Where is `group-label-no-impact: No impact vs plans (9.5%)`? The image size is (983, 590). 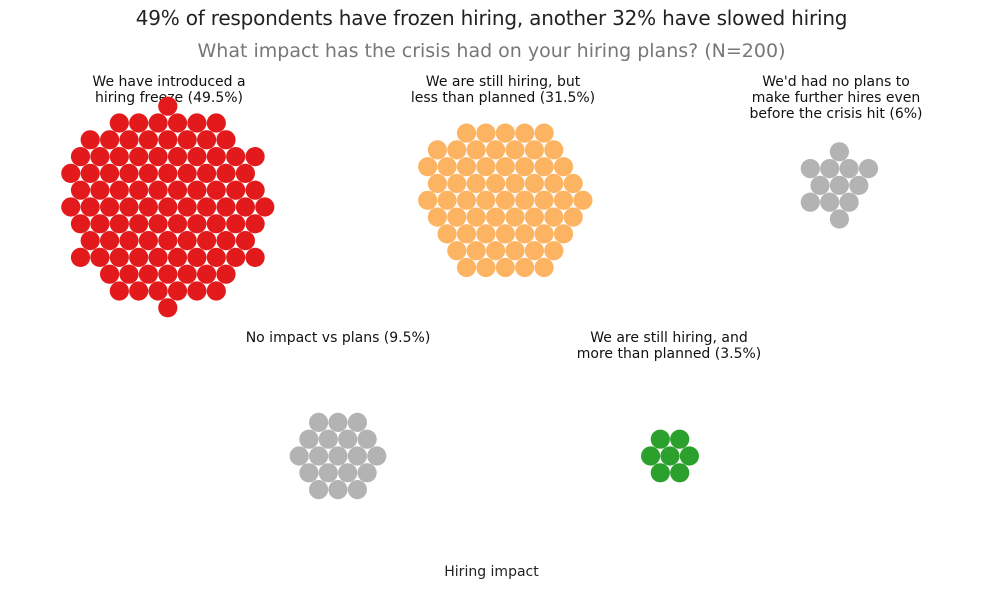
group-label-no-impact: No impact vs plans (9.5%) is located at coordinates (338, 338).